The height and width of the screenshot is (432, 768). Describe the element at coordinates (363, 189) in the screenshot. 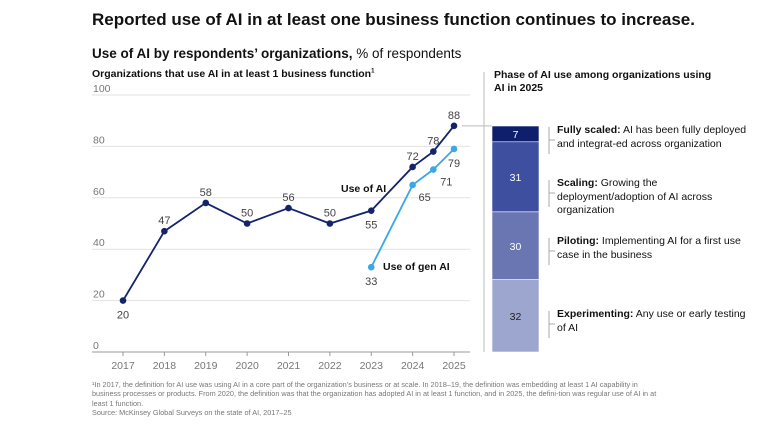

I see `series-label-ai: Use of AI` at that location.